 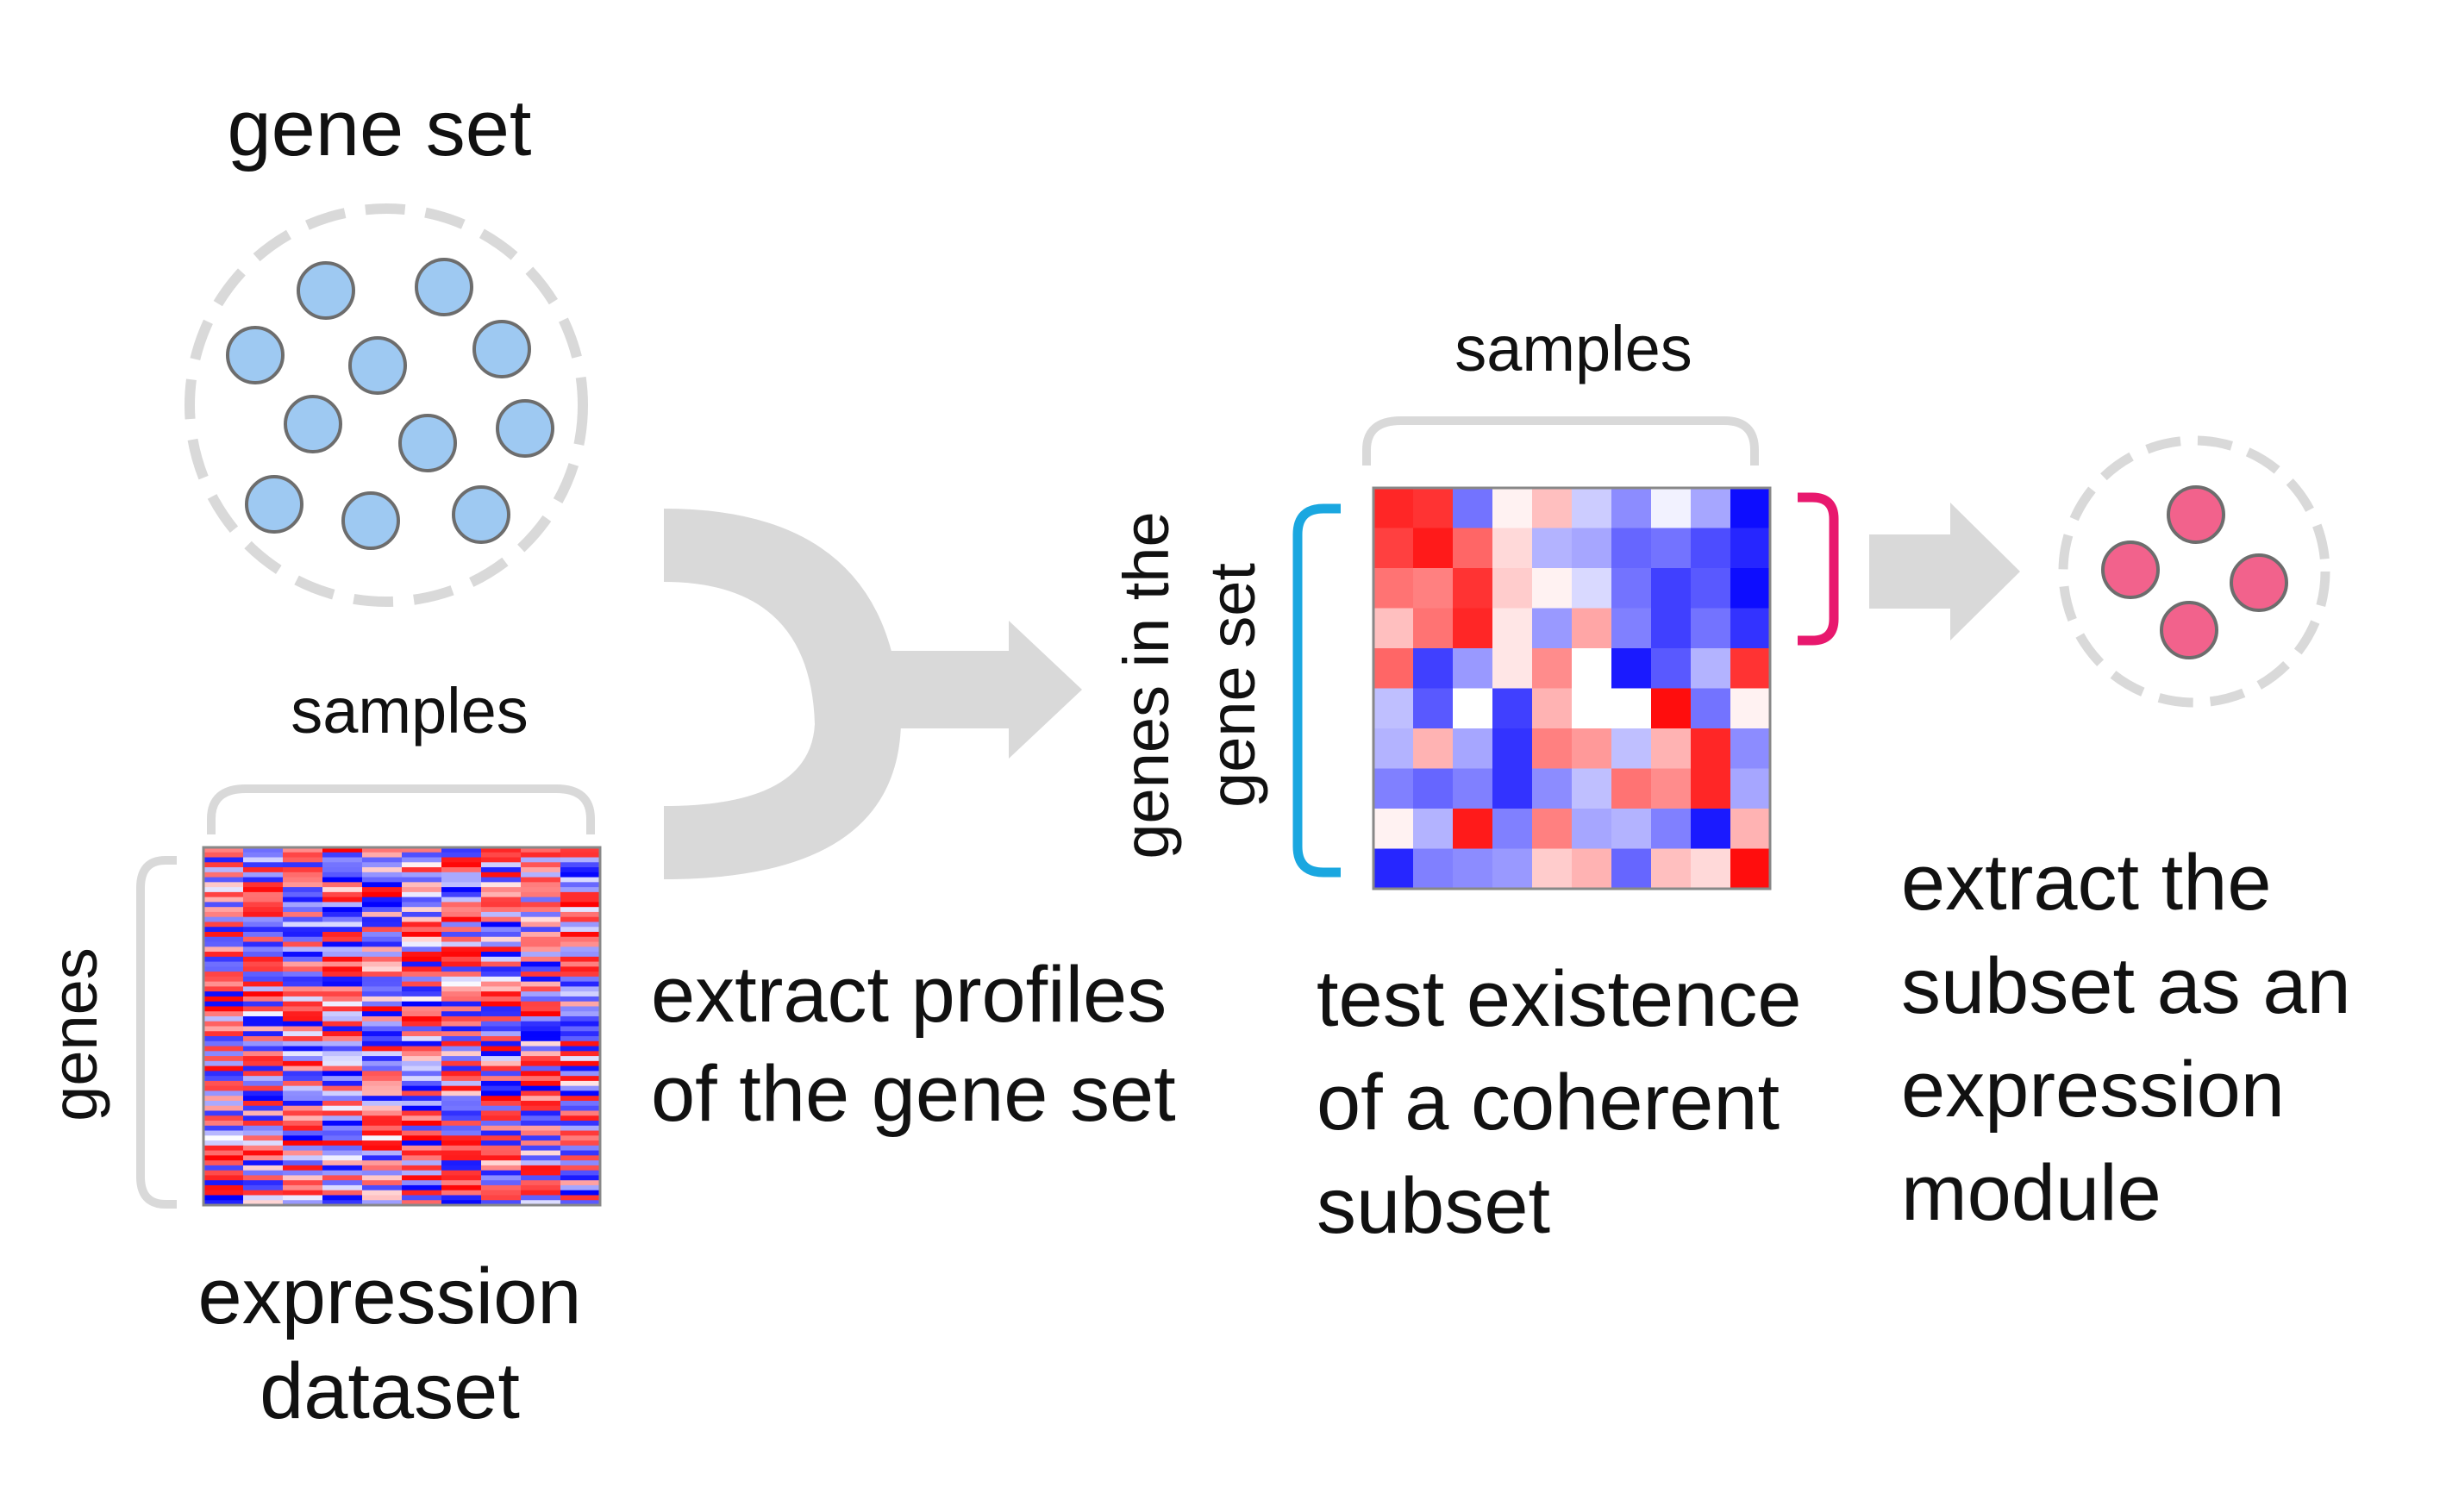 I want to click on expression-dataset-label-line2: dataset, so click(x=390, y=1391).